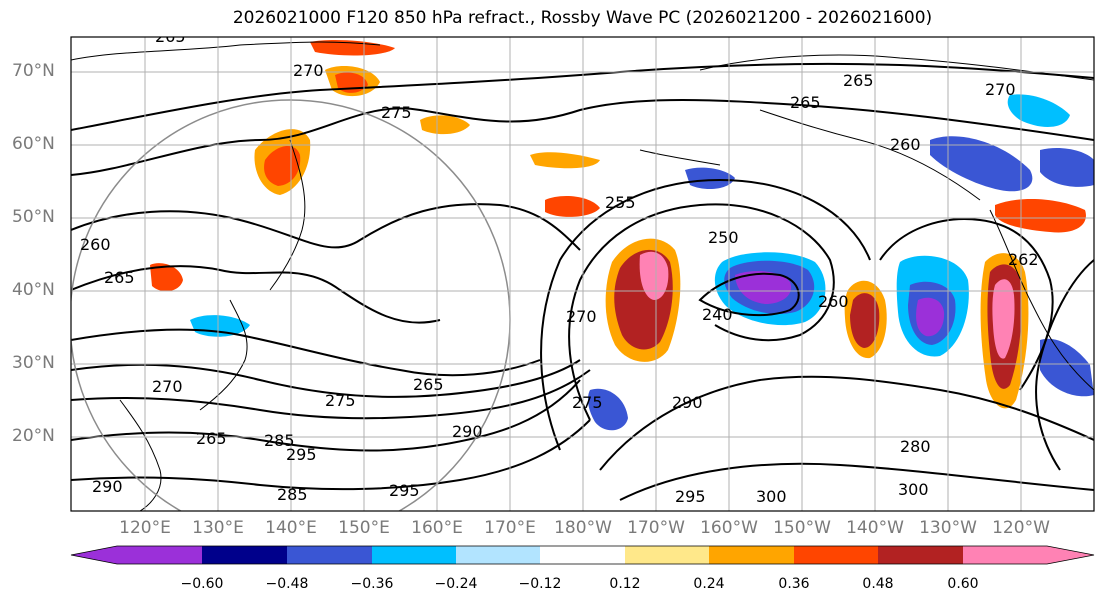 The height and width of the screenshot is (604, 1105). Describe the element at coordinates (540, 584) in the screenshot. I see `colorbar-tick: −0.12` at that location.